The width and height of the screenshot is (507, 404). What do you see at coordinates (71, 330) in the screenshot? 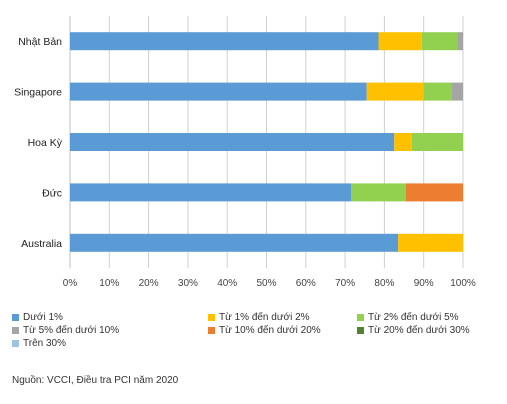
I see `legend-label: Từ 5% đến dưới 10%` at bounding box center [71, 330].